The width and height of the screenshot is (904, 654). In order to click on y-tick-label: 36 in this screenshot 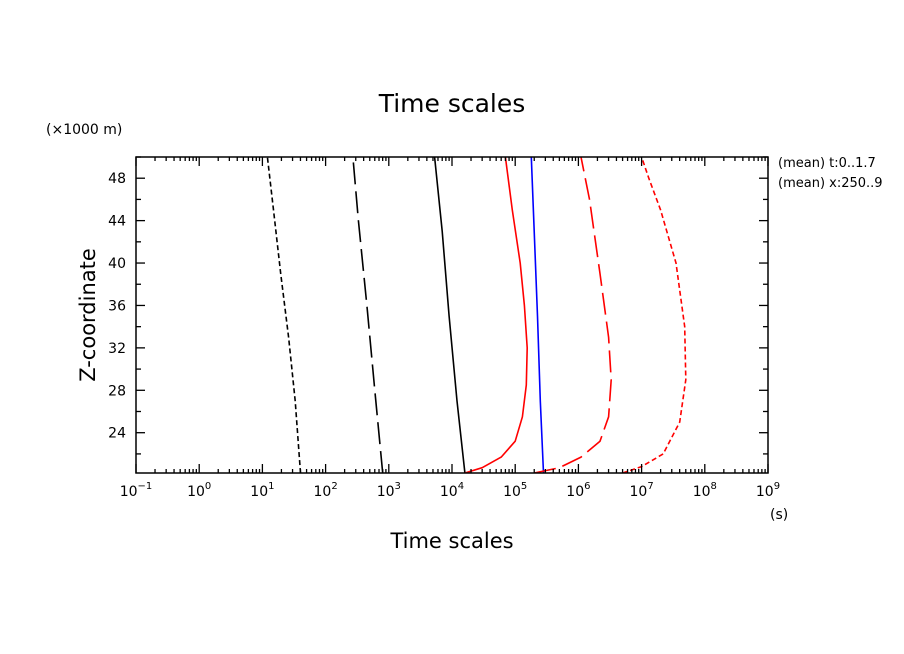, I will do `click(117, 306)`.